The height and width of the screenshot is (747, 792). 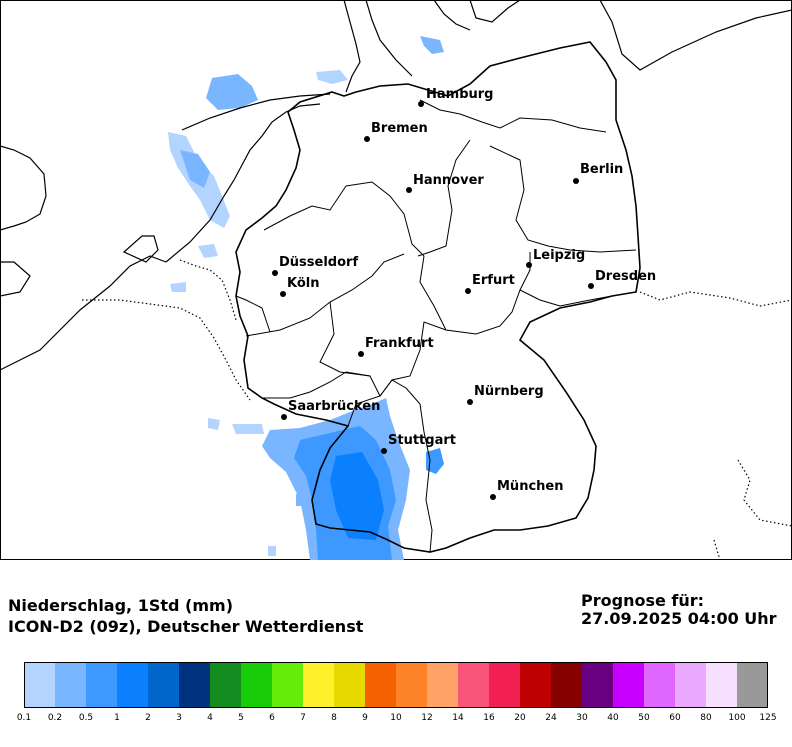 What do you see at coordinates (284, 417) in the screenshot?
I see `saarbruecken-marker` at bounding box center [284, 417].